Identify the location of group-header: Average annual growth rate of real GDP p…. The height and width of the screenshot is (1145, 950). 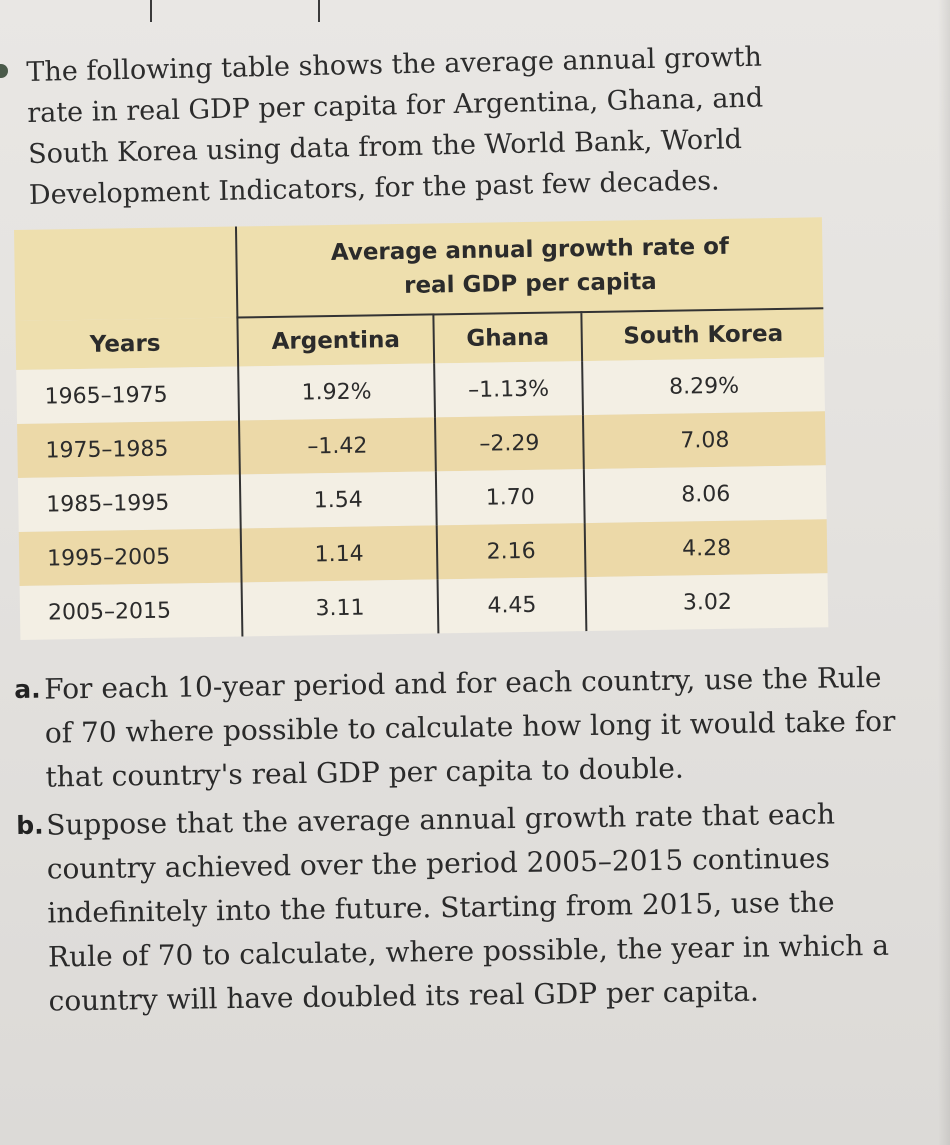
(529, 267).